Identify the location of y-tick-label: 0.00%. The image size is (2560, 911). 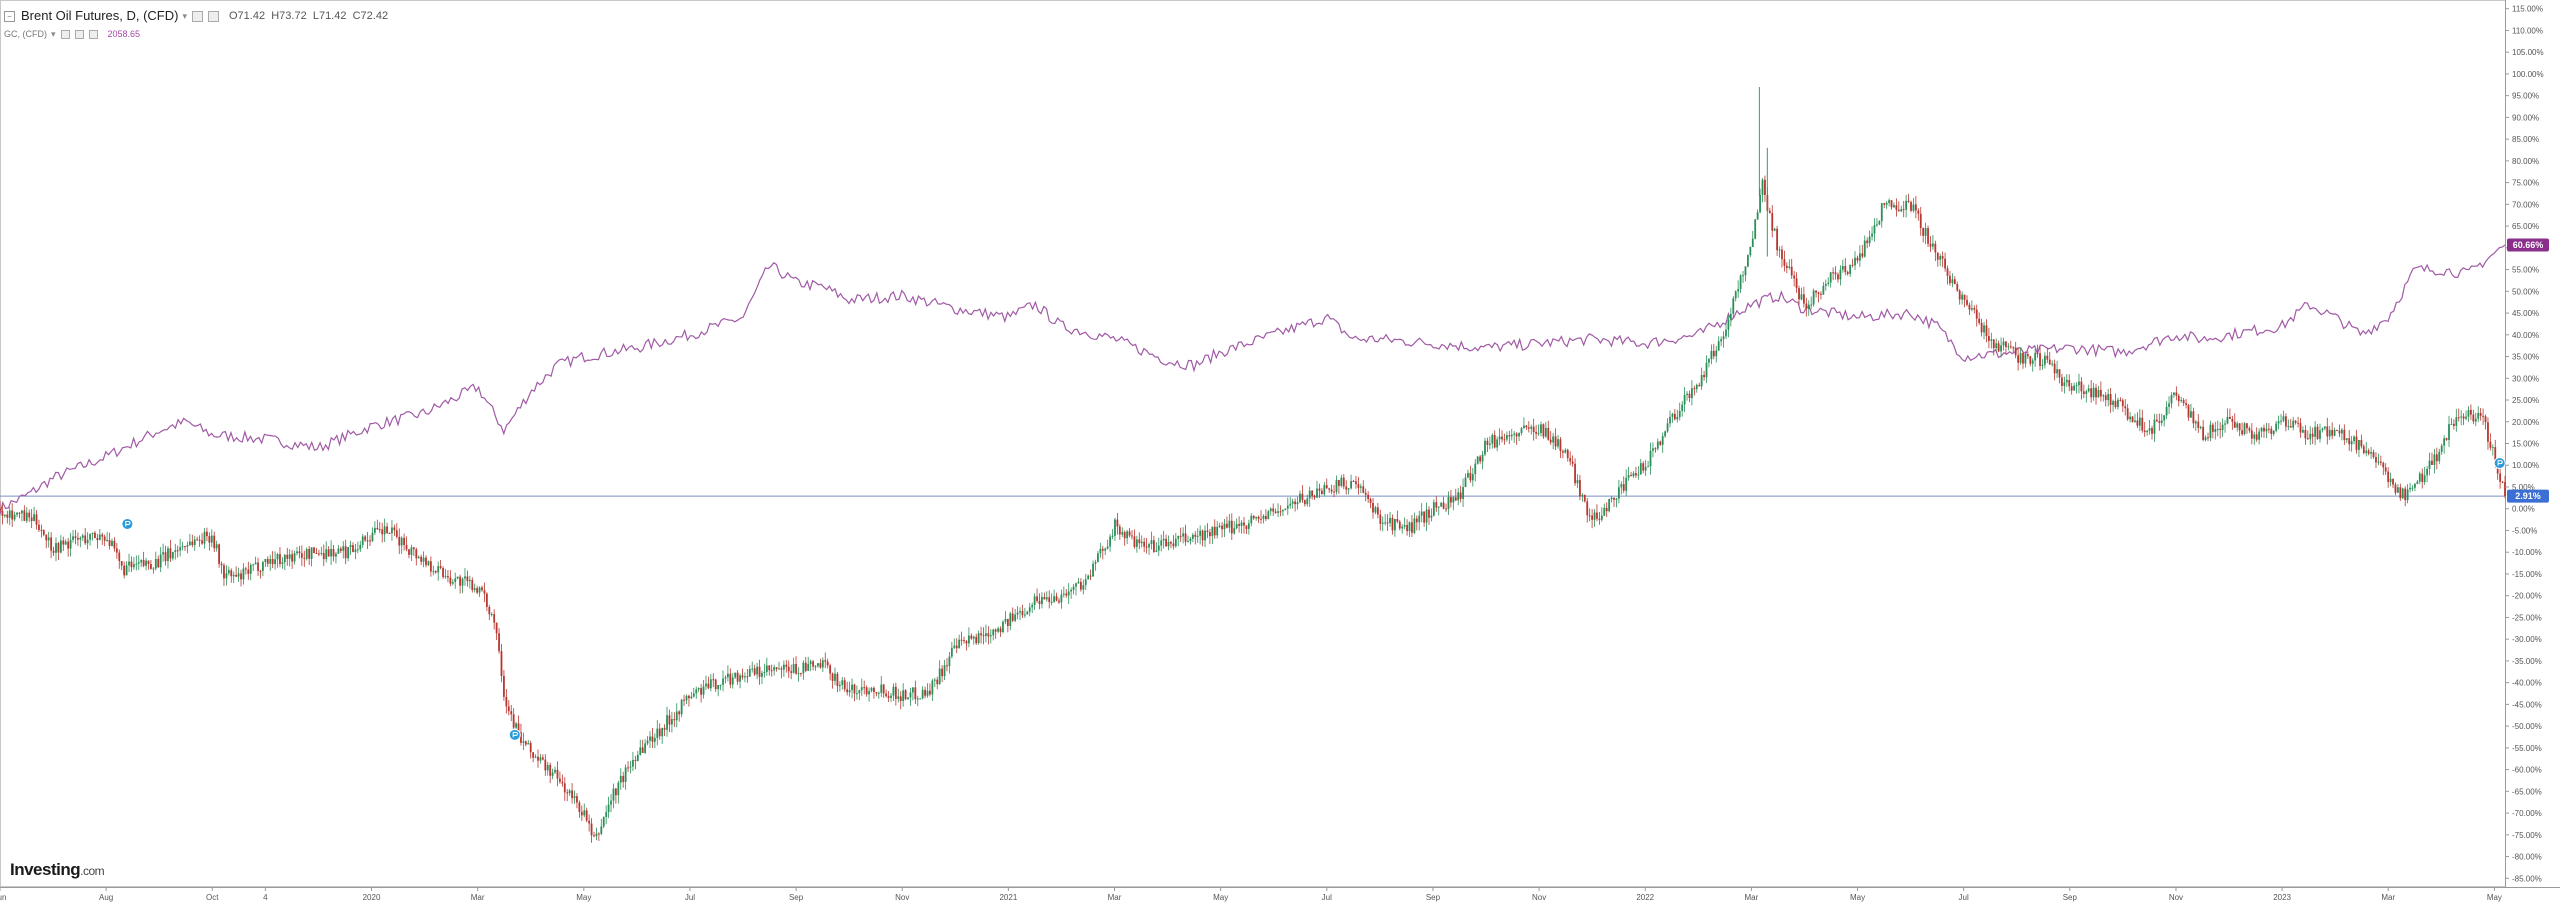
(2523, 509).